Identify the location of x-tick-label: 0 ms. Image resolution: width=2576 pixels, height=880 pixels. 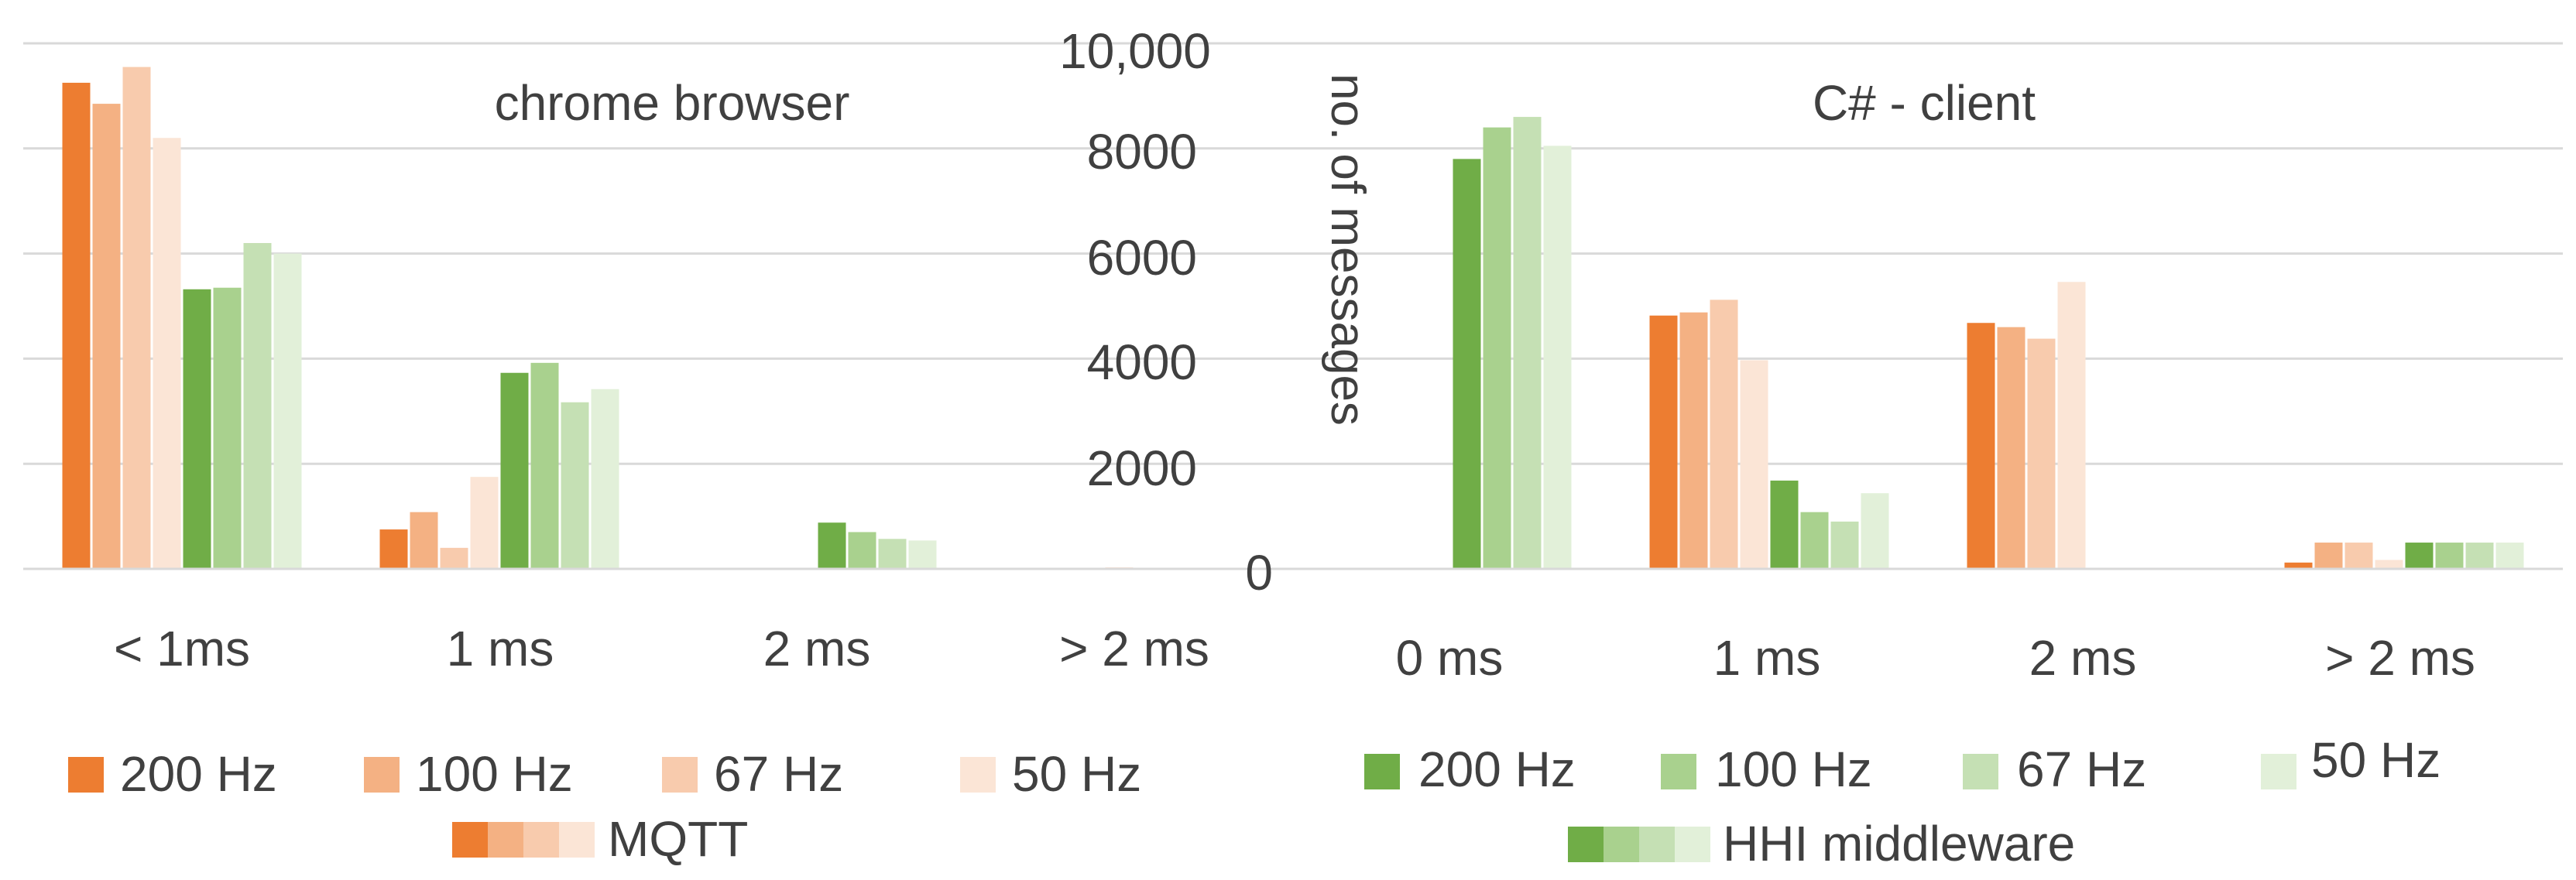
(1450, 658).